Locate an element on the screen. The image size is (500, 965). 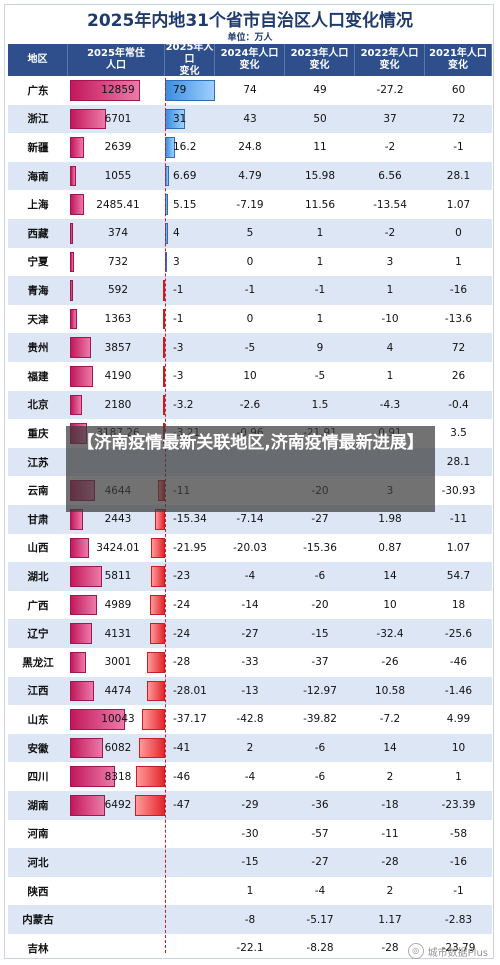
change-2022-value: -28 is located at coordinates (390, 948).